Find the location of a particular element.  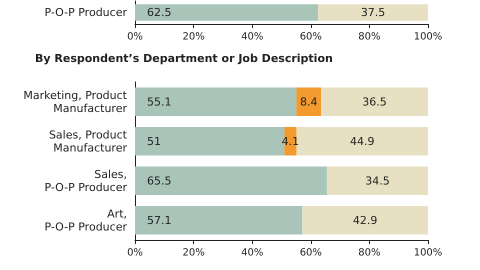

data-label: 42.9 is located at coordinates (365, 220).